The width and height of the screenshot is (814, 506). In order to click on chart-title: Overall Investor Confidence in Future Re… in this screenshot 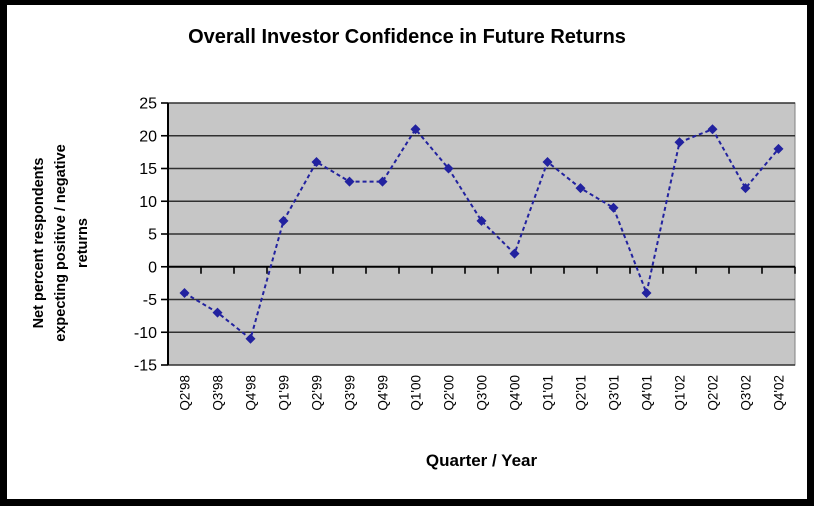, I will do `click(407, 37)`.